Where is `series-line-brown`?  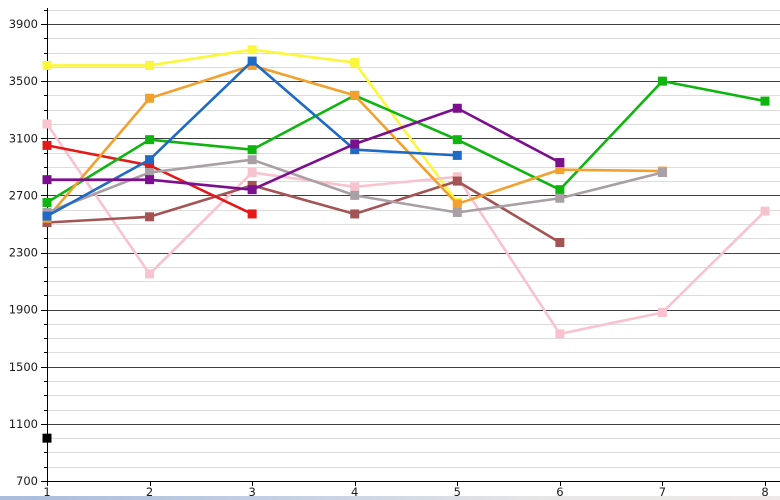 series-line-brown is located at coordinates (303, 211).